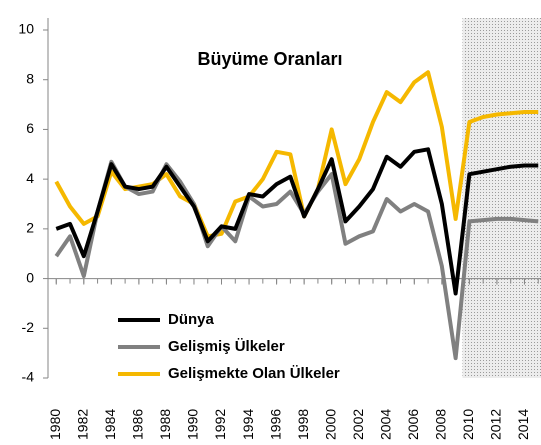 Image resolution: width=541 pixels, height=445 pixels. Describe the element at coordinates (55, 424) in the screenshot. I see `x-tick-label: 1980` at that location.